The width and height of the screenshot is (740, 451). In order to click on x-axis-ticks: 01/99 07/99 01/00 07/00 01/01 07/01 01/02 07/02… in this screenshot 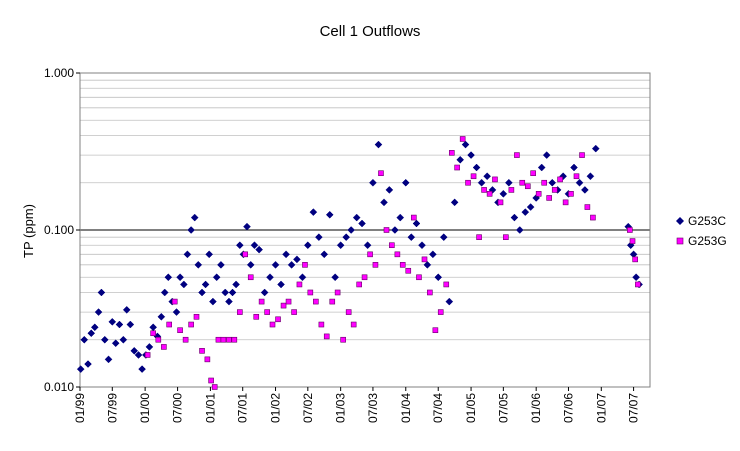, I will do `click(357, 405)`.